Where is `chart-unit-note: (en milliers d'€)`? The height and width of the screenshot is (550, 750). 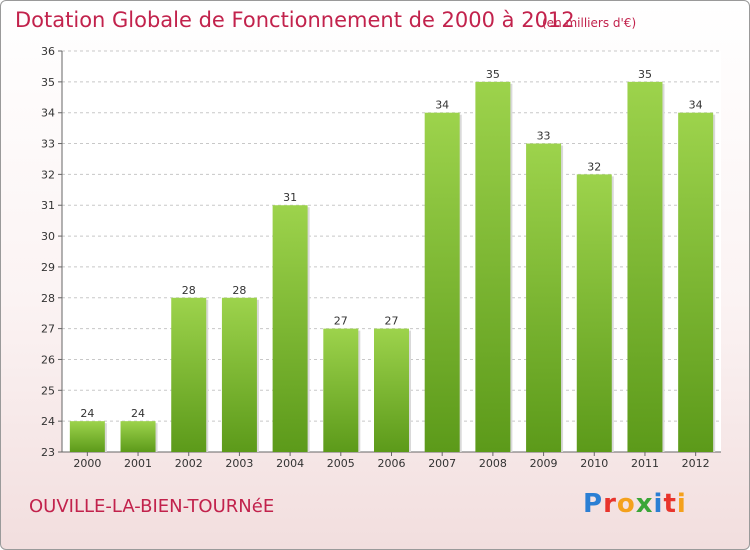 chart-unit-note: (en milliers d'€) is located at coordinates (589, 23).